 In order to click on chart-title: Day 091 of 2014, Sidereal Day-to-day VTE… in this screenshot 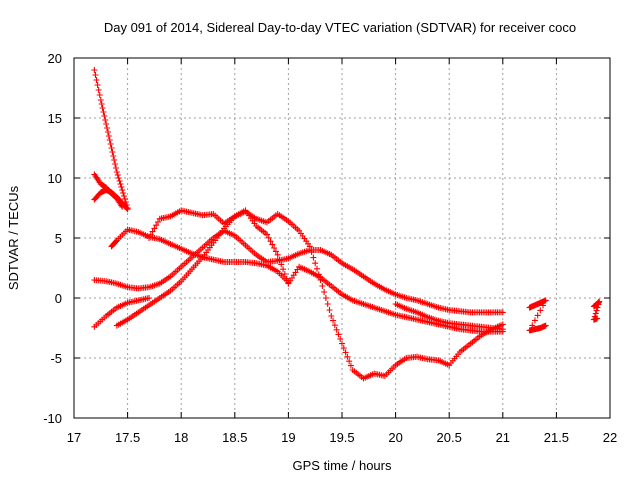, I will do `click(340, 27)`.